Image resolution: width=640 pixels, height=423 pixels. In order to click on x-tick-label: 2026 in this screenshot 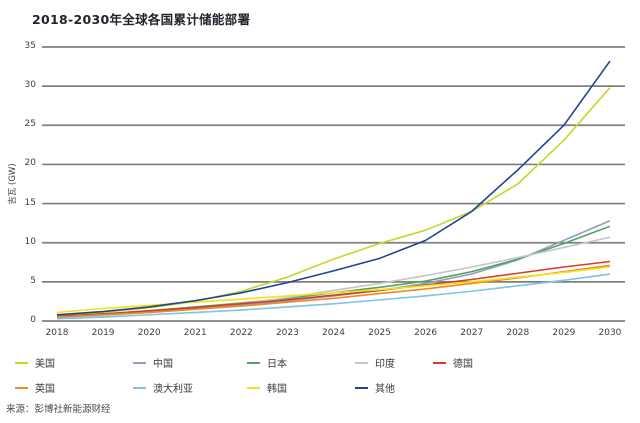, I will do `click(426, 333)`.